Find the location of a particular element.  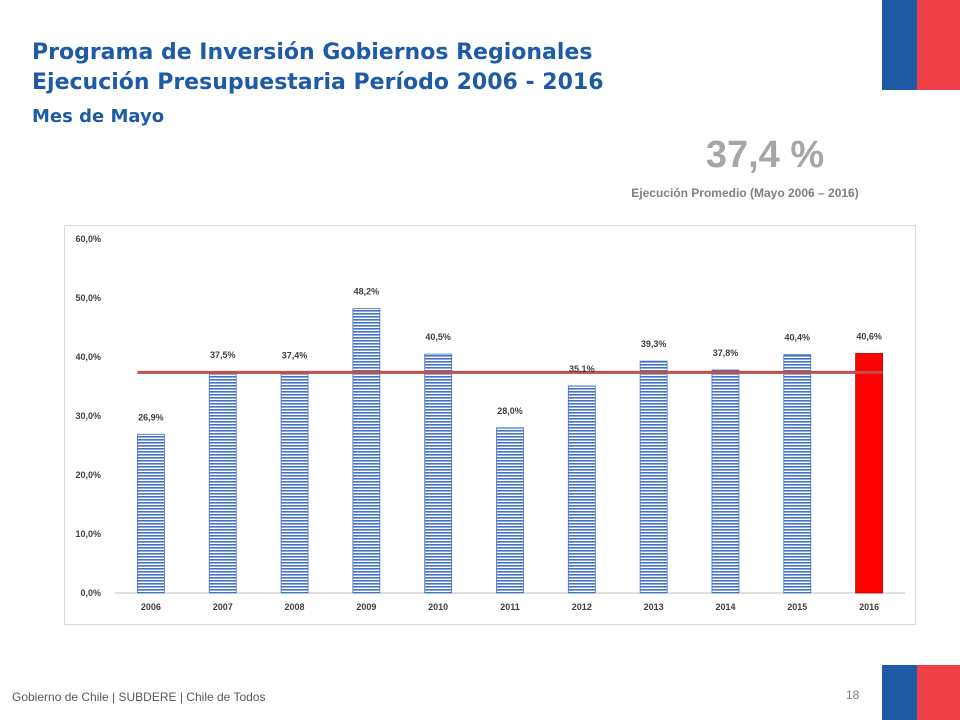

x-tick-label-2014: 2014 is located at coordinates (725, 607).